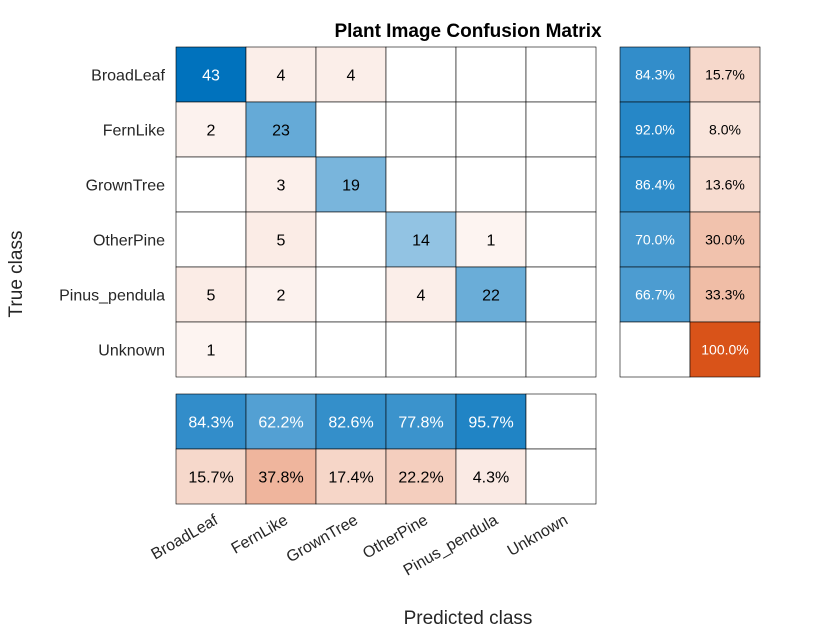 This screenshot has width=840, height=630. I want to click on y-tick-label: GrownTree, so click(126, 186).